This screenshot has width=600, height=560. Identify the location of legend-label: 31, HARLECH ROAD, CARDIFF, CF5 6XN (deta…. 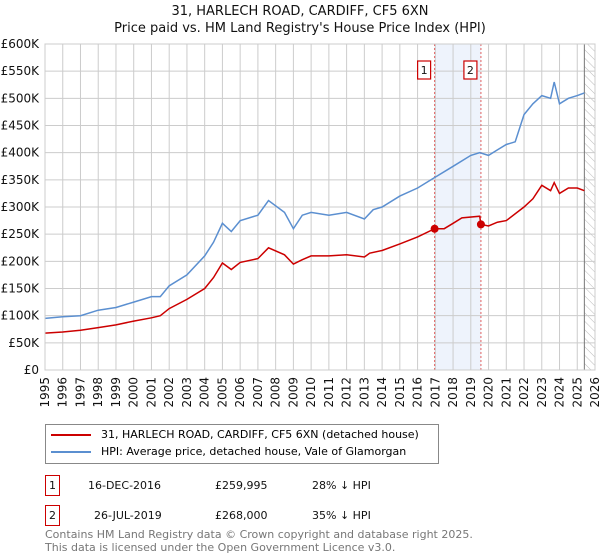
(260, 434).